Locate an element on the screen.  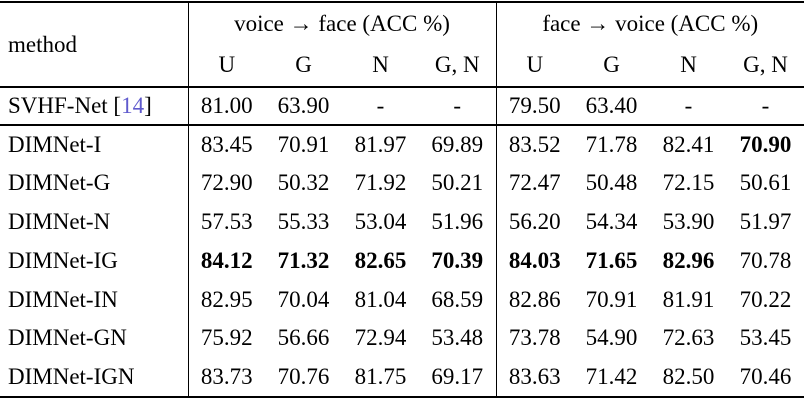
method-cell: DIMNet-GN is located at coordinates (67, 338).